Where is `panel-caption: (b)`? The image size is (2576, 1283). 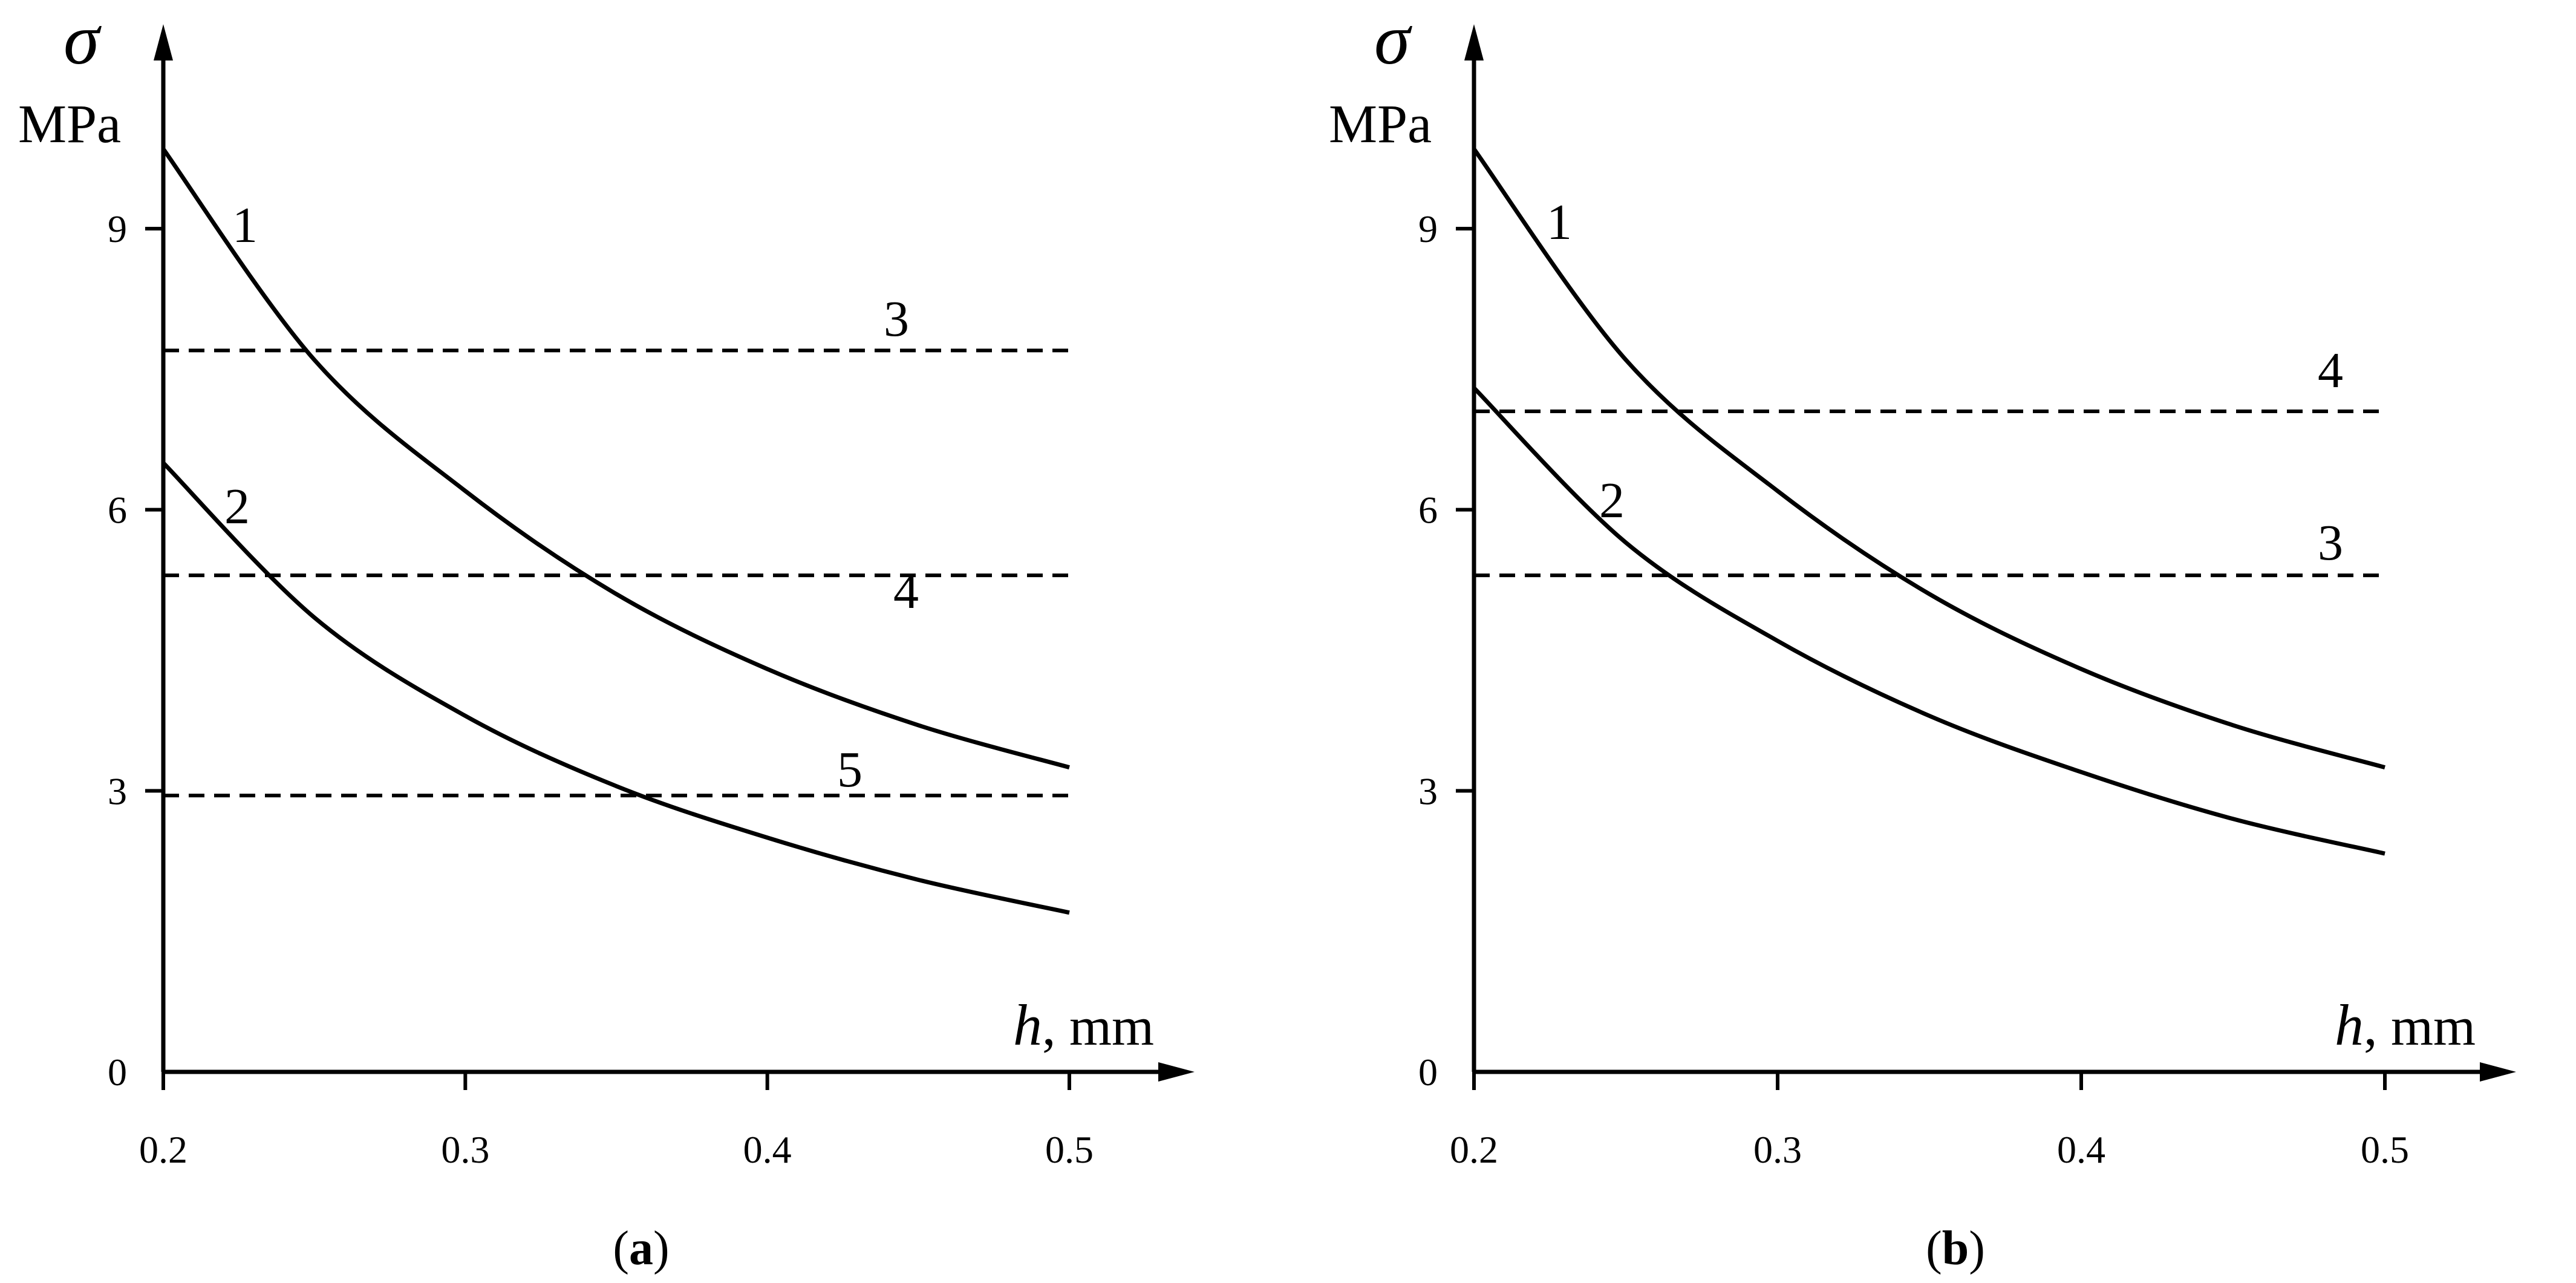 panel-caption: (b) is located at coordinates (1955, 1248).